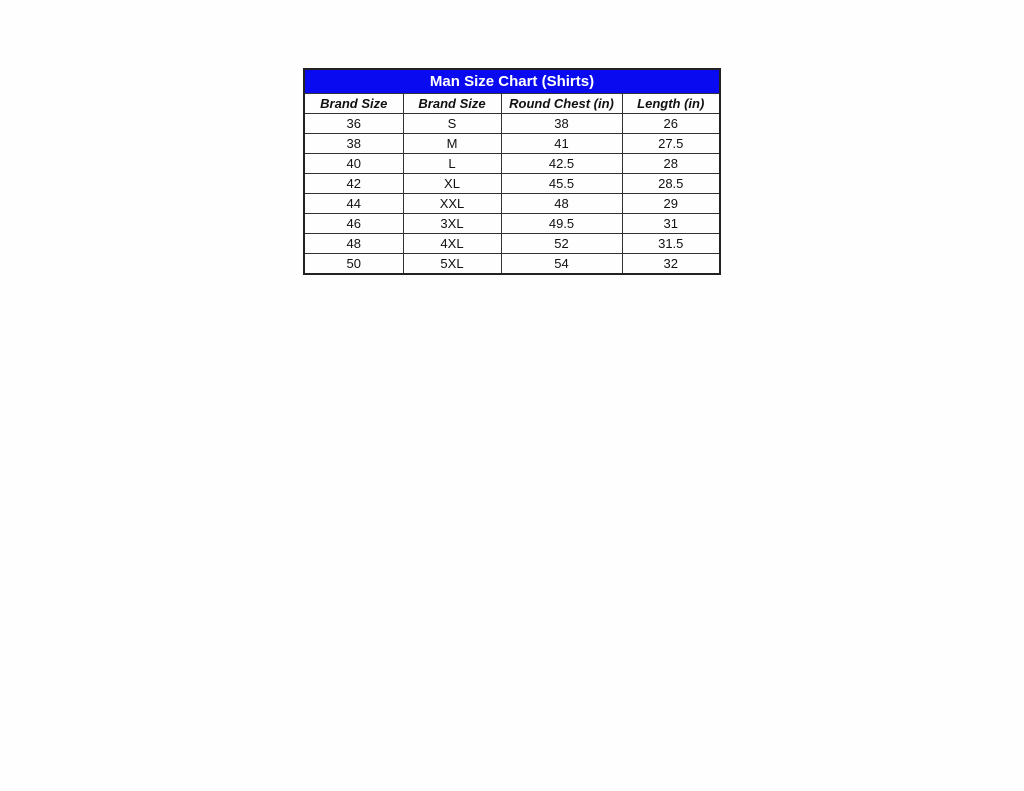 The image size is (1024, 791). I want to click on header-cell: Length (in), so click(671, 103).